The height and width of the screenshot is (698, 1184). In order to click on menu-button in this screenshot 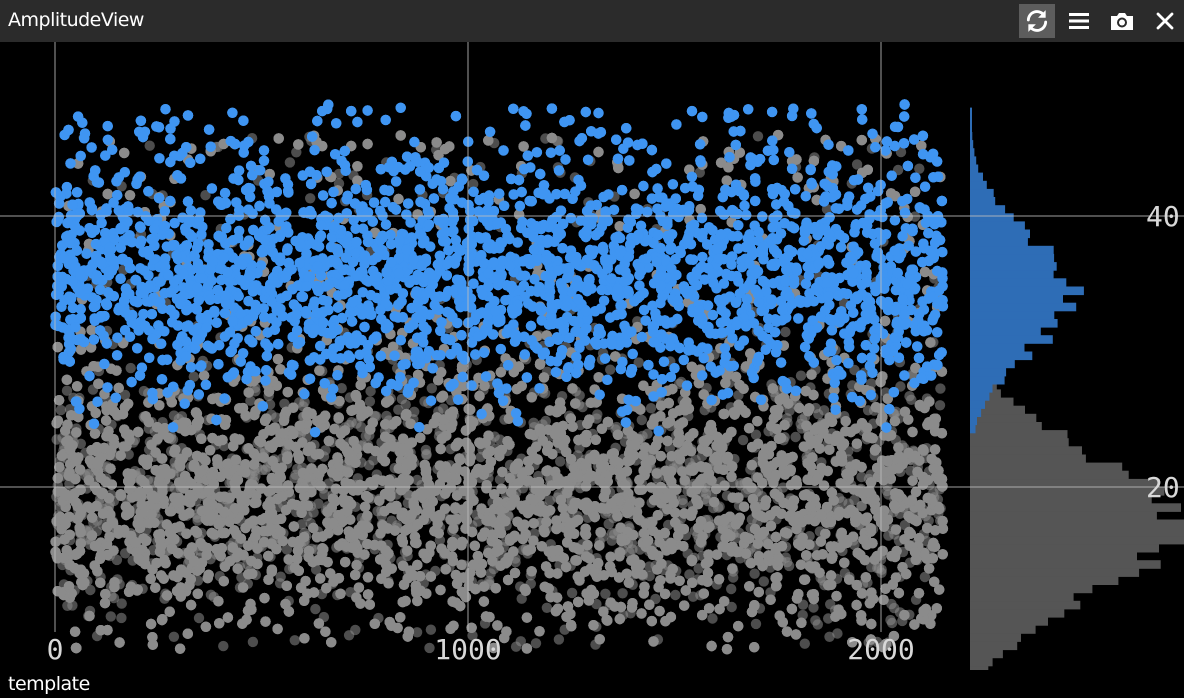, I will do `click(1079, 21)`.